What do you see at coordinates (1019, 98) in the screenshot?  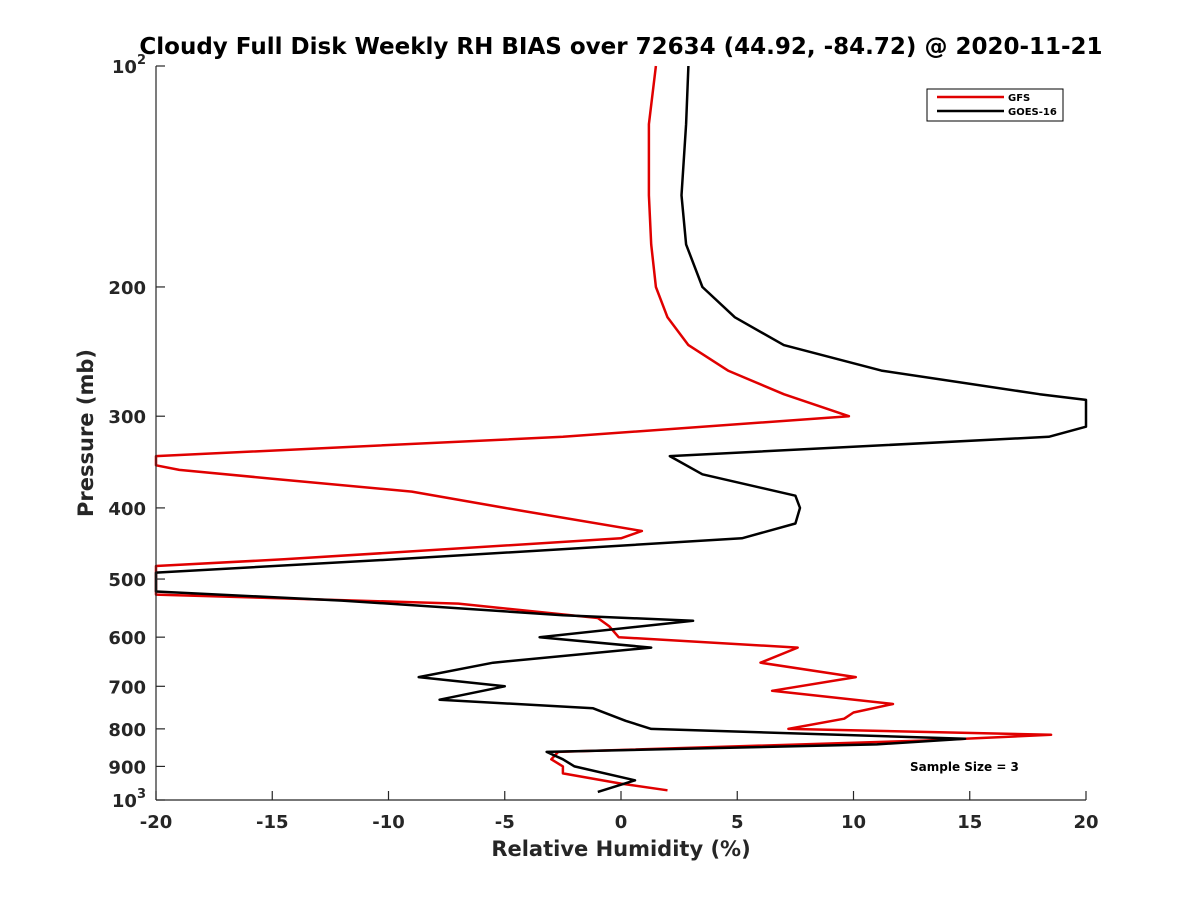 I see `legend-label-gfs: GFS` at bounding box center [1019, 98].